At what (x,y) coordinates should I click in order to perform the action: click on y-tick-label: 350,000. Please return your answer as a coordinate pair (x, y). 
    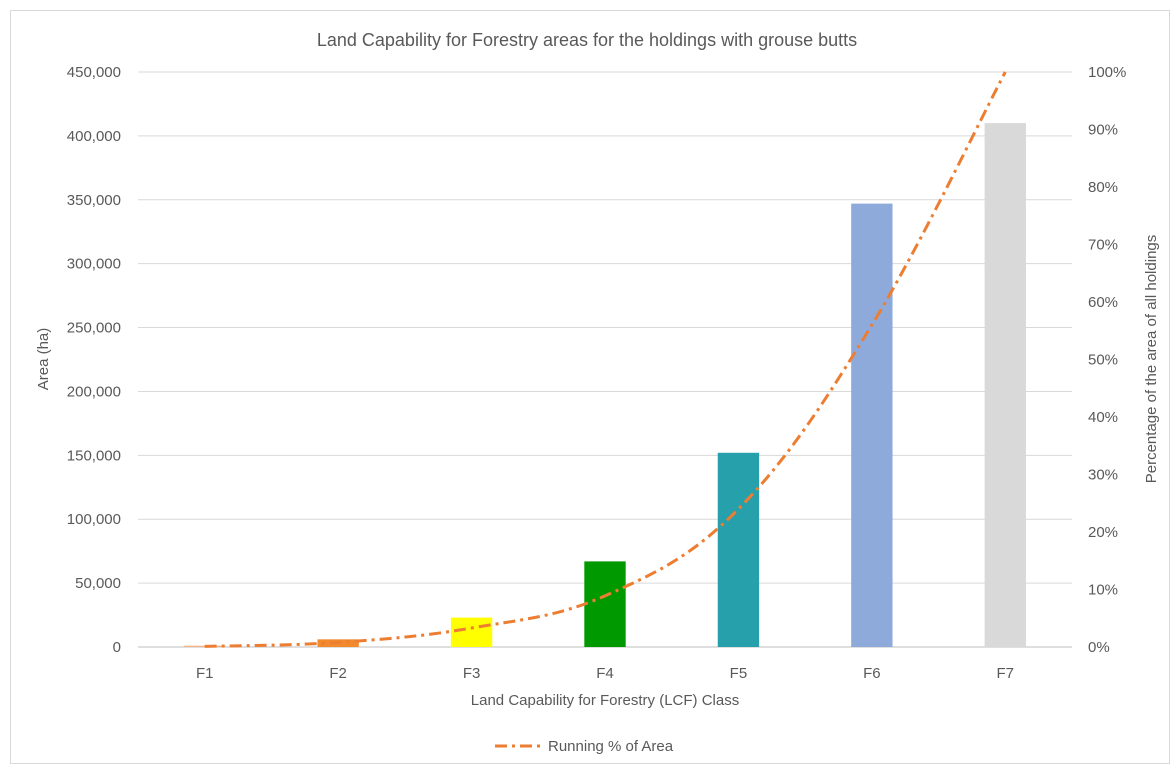
    Looking at the image, I should click on (94, 200).